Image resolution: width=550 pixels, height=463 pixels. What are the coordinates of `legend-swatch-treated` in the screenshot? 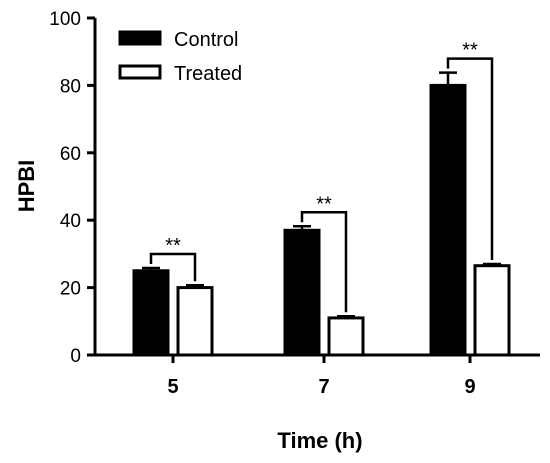 It's located at (140, 72).